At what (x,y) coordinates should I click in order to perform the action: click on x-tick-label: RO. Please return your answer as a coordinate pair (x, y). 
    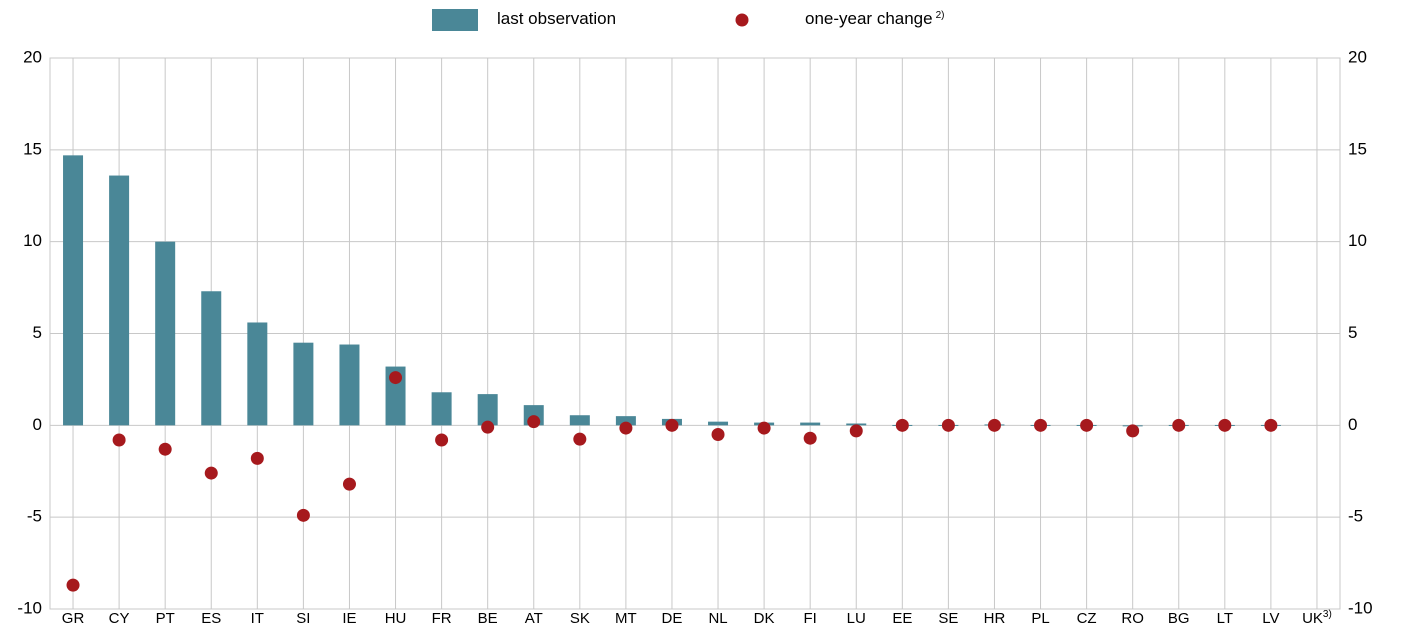
    Looking at the image, I should click on (1132, 618).